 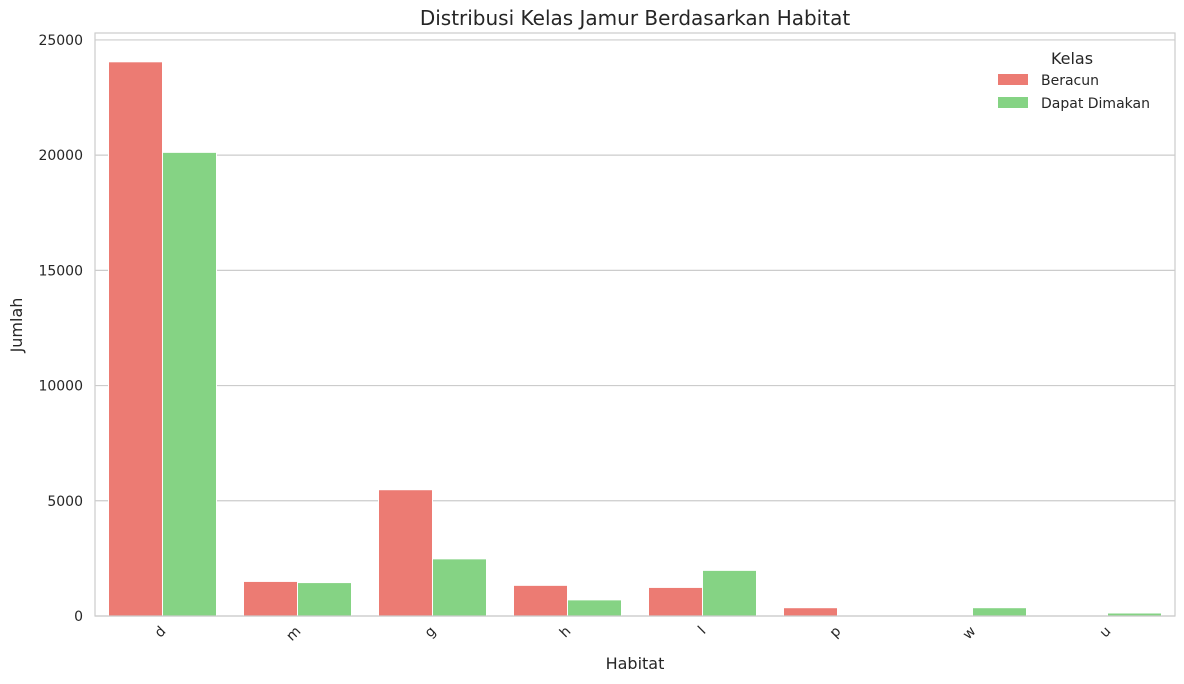 I want to click on x-tick-label: l, so click(x=702, y=631).